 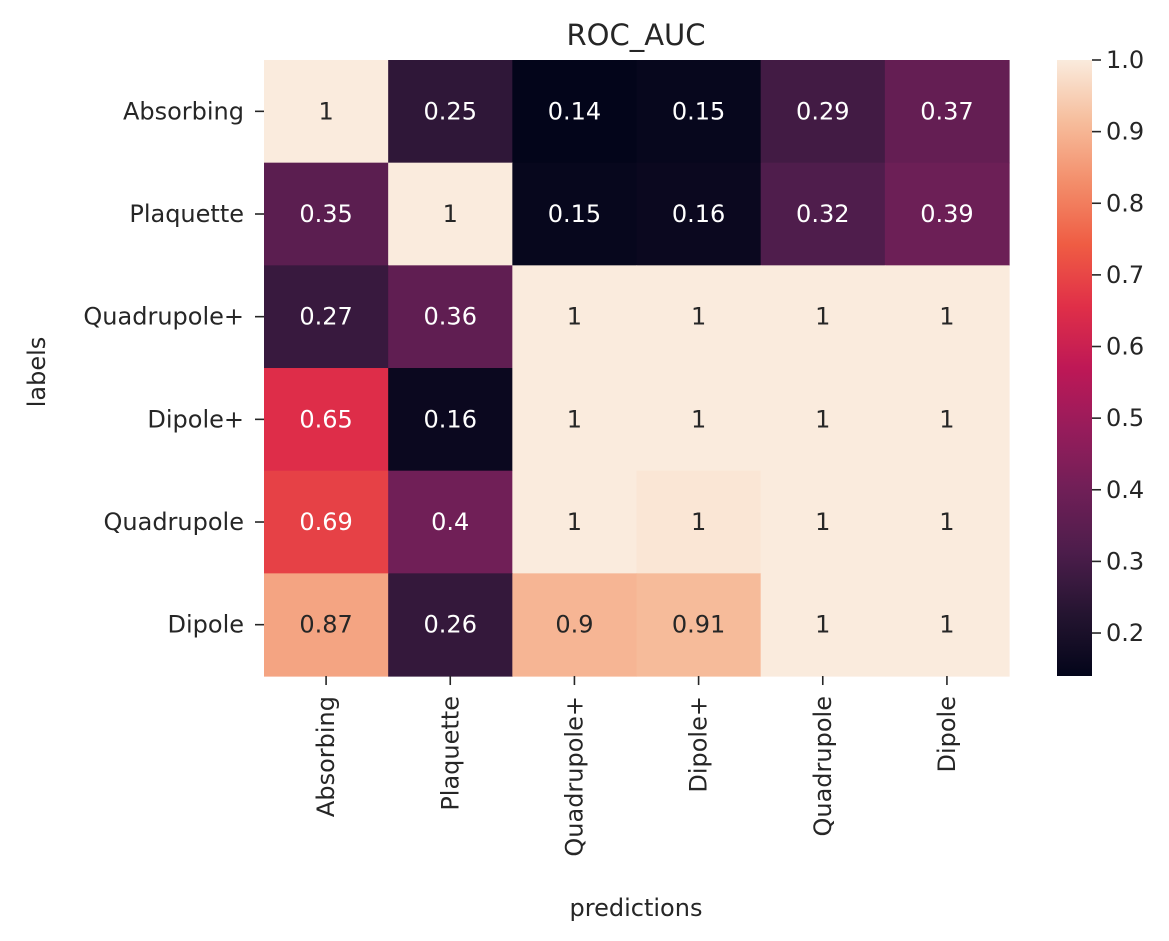 I want to click on cell-value-label: 0.26, so click(x=450, y=625).